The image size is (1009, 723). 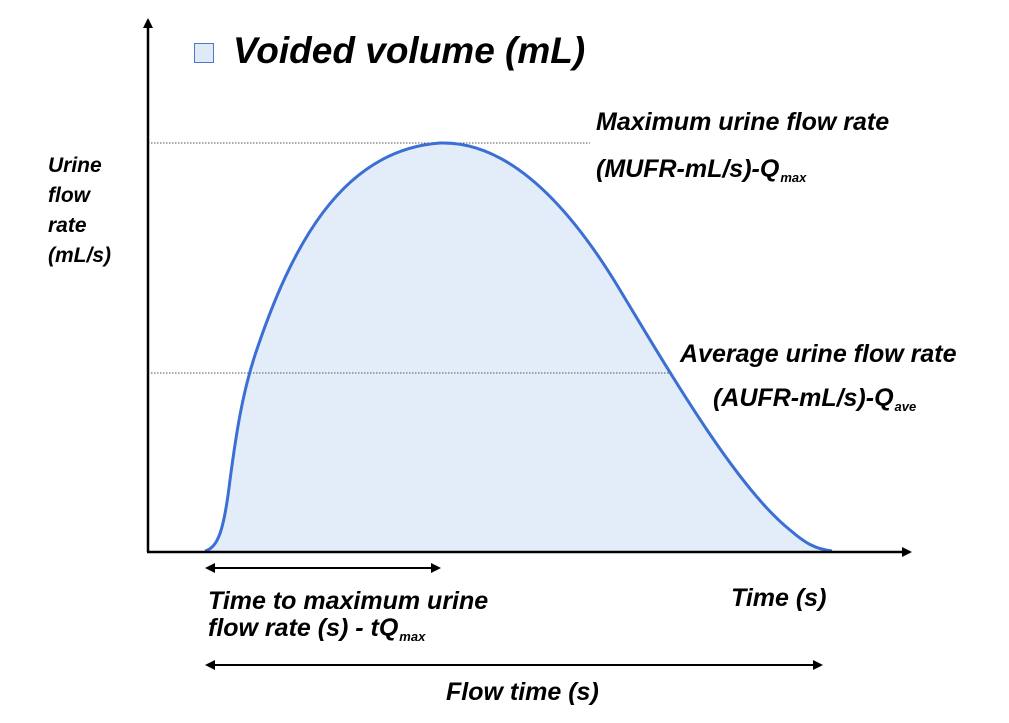 I want to click on y-axis-label-line: rate, so click(x=67, y=225).